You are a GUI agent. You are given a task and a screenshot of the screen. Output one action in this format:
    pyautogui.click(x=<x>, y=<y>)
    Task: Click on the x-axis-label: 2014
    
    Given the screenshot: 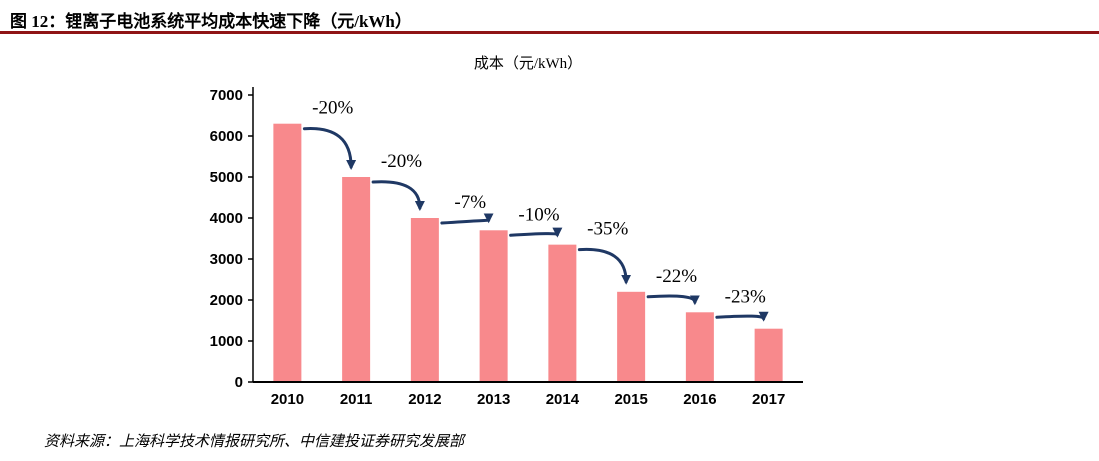 What is the action you would take?
    pyautogui.click(x=563, y=399)
    